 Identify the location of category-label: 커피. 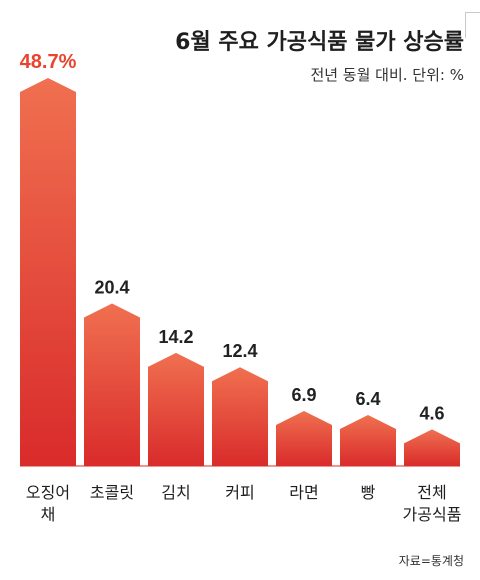
(239, 492).